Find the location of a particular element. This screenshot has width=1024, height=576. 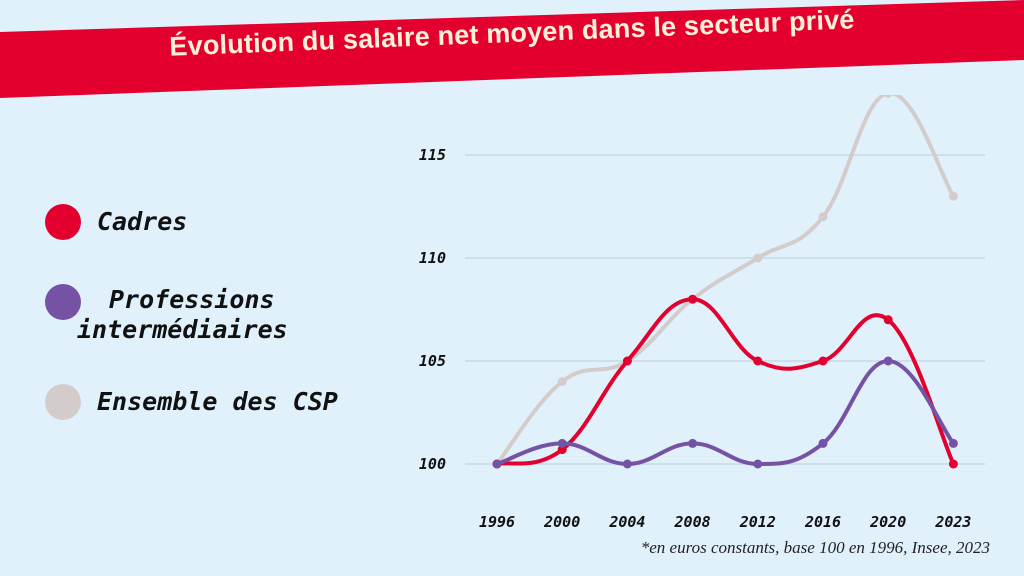

y-tick-label: 110 is located at coordinates (432, 258).